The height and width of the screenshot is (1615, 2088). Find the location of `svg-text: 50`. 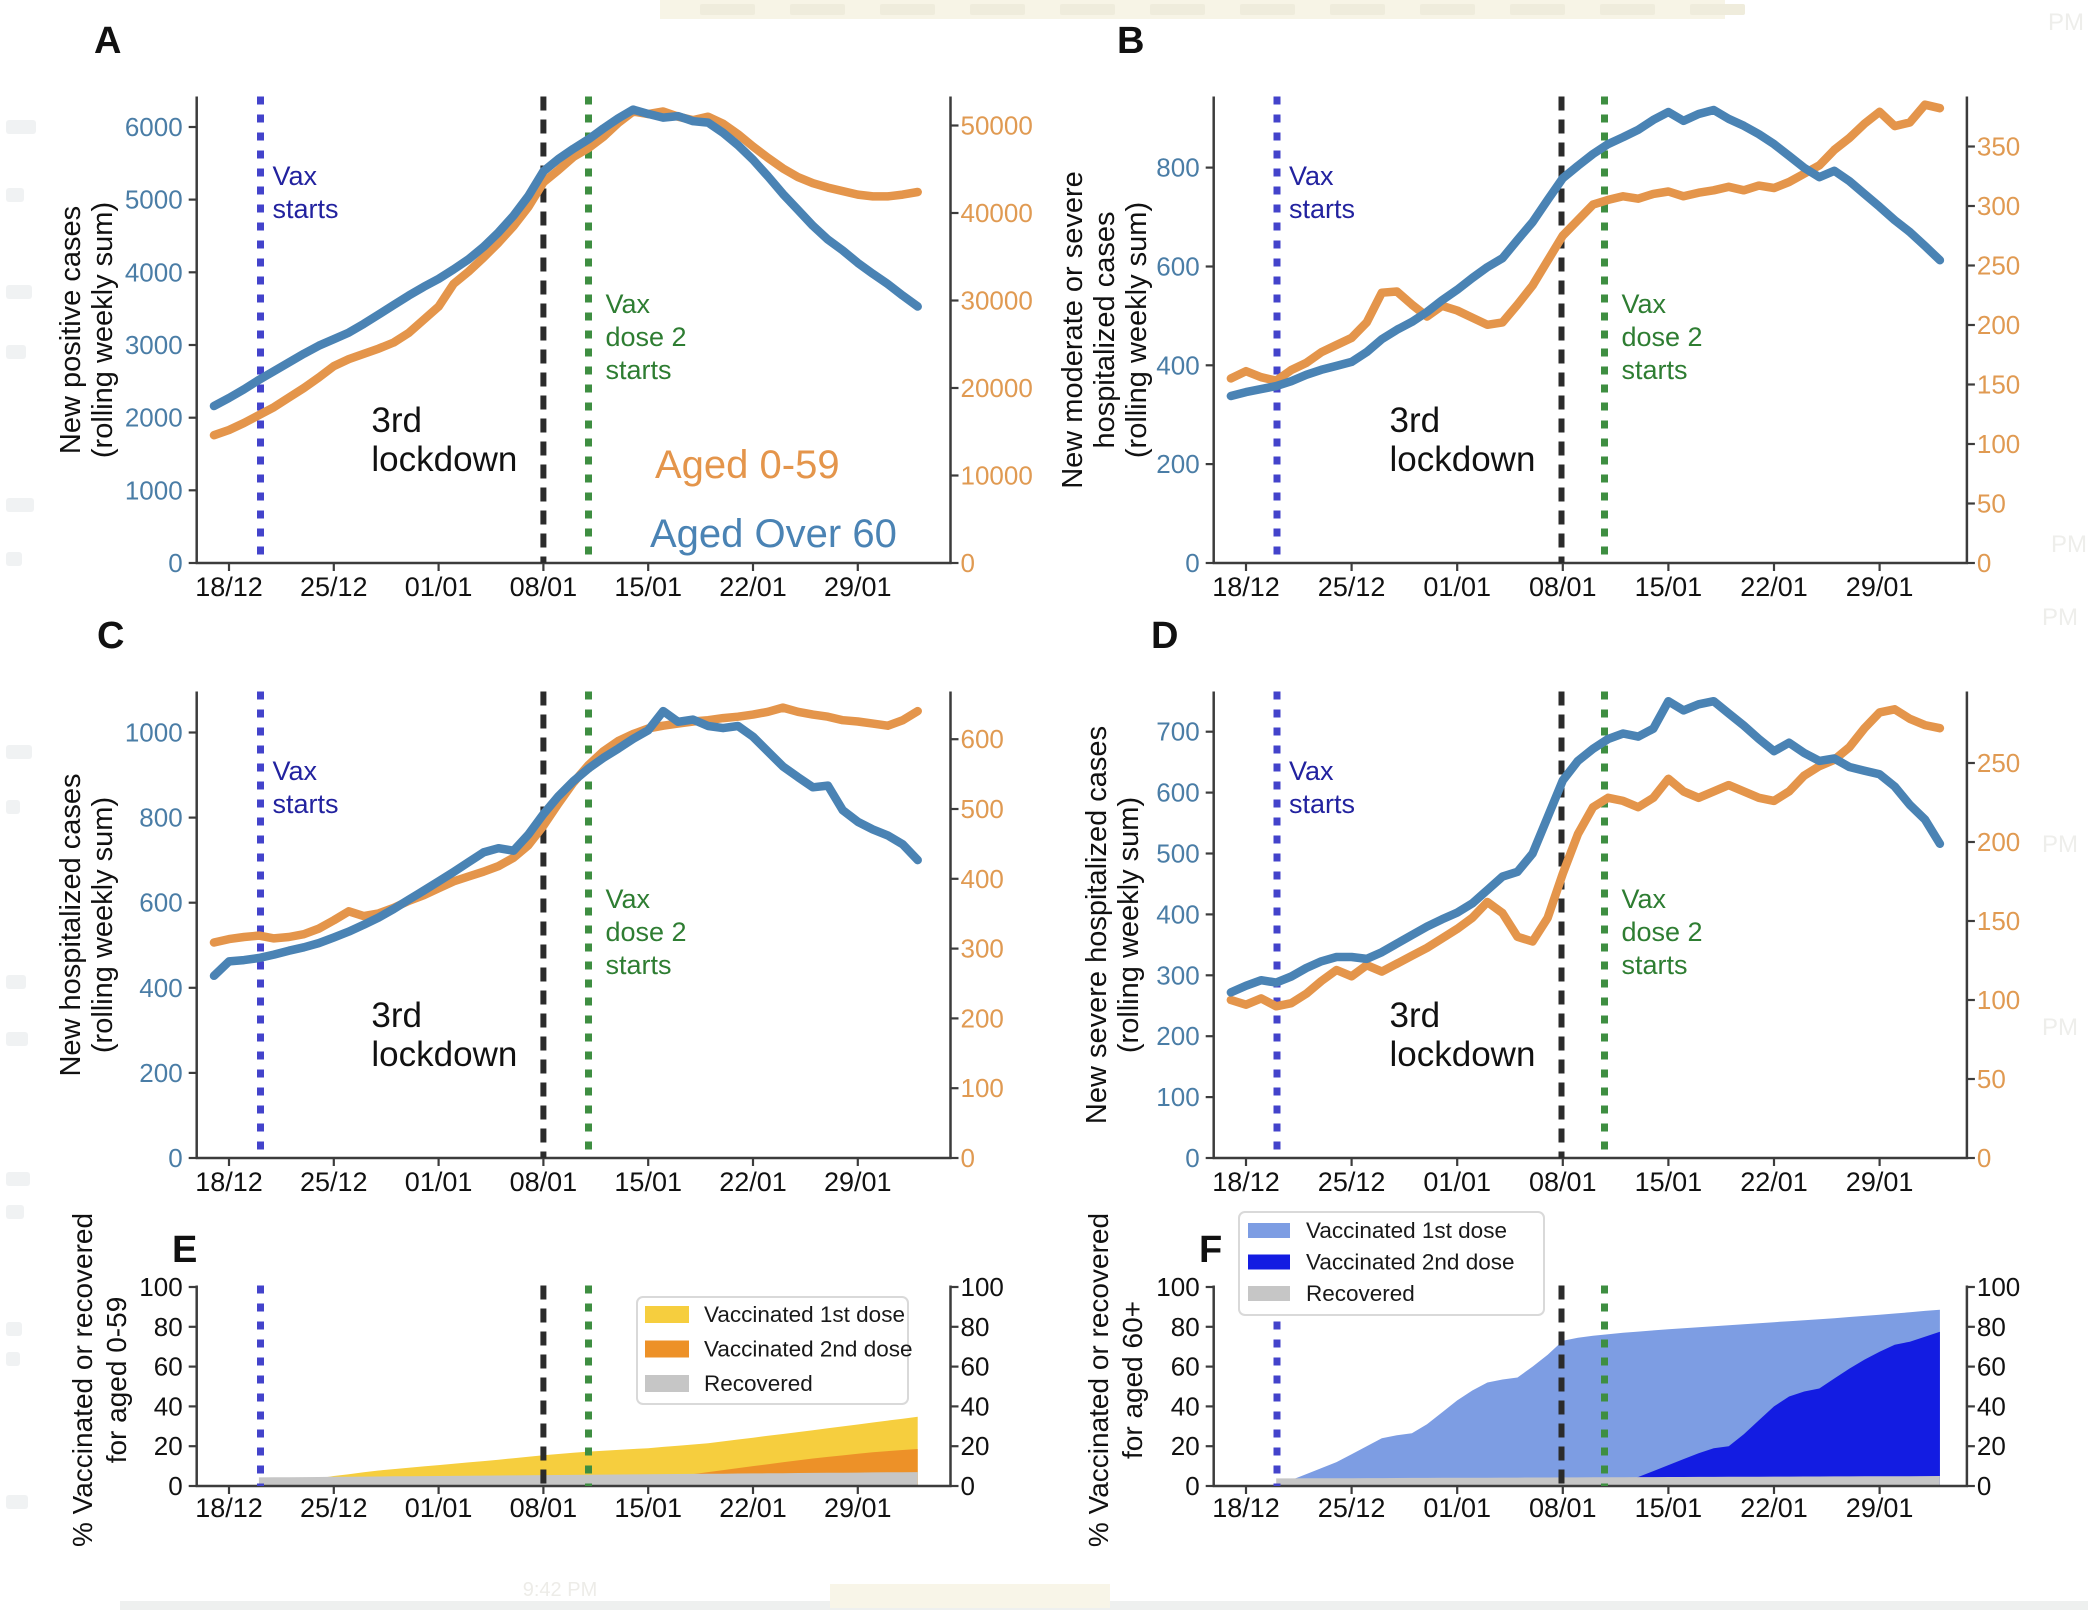

svg-text: 50 is located at coordinates (1991, 504).